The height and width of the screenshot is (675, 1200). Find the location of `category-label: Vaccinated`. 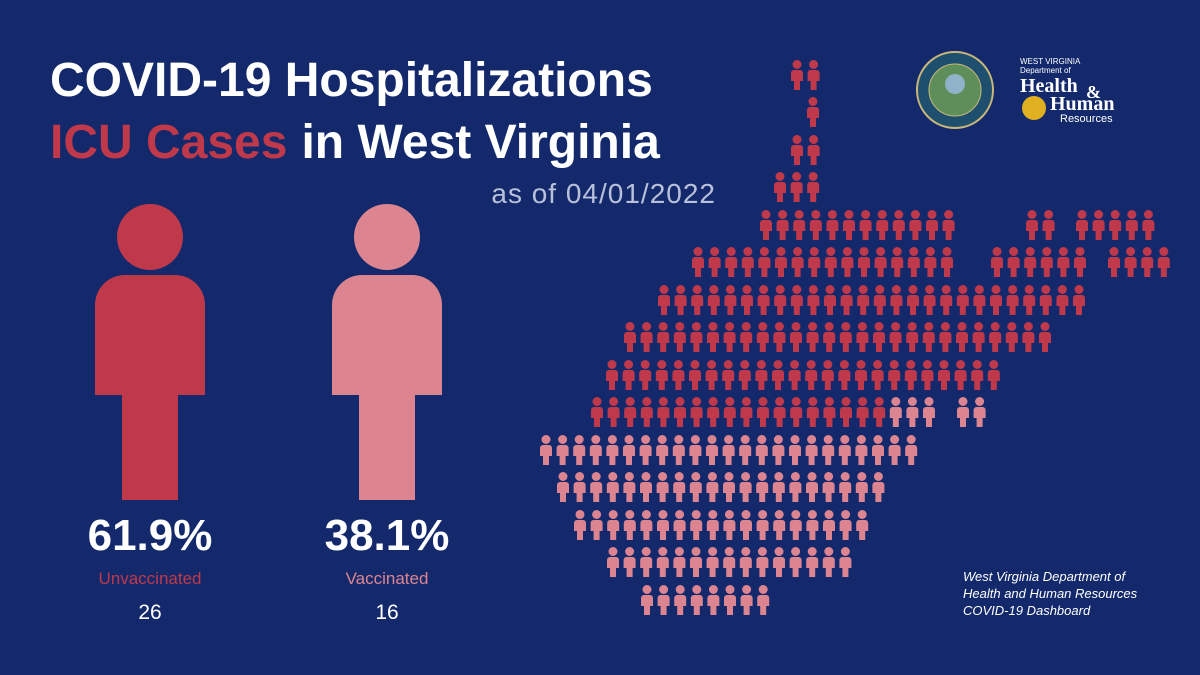

category-label: Vaccinated is located at coordinates (387, 578).